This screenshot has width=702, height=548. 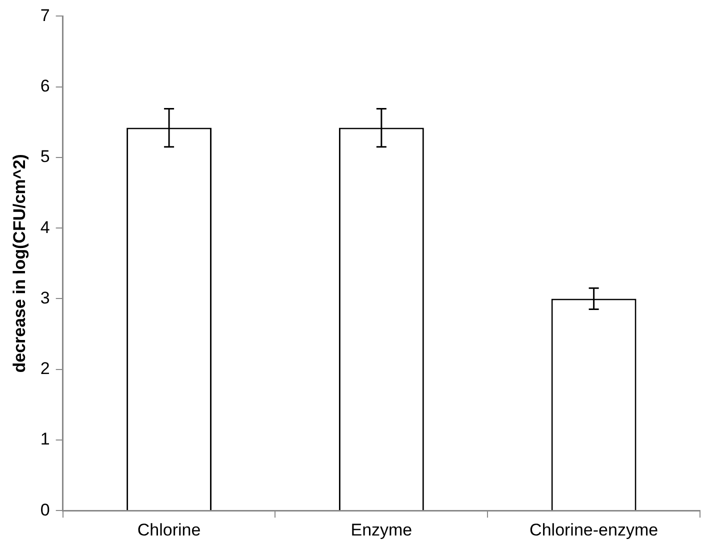 What do you see at coordinates (381, 530) in the screenshot?
I see `x-tick-label: Enzyme` at bounding box center [381, 530].